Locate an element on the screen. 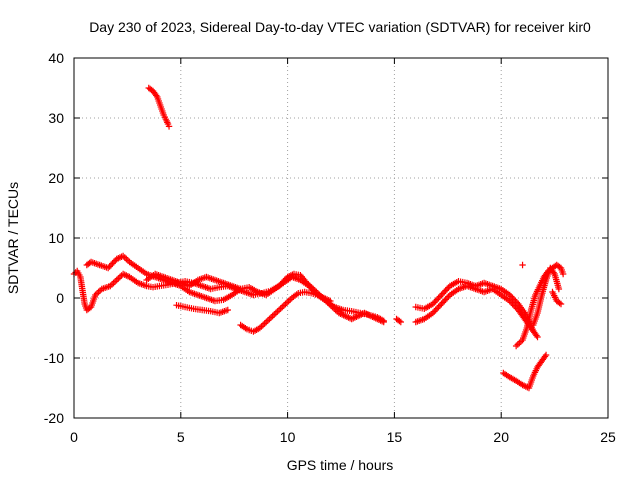 This screenshot has width=640, height=480. y-tick-label: 10 is located at coordinates (56, 238).